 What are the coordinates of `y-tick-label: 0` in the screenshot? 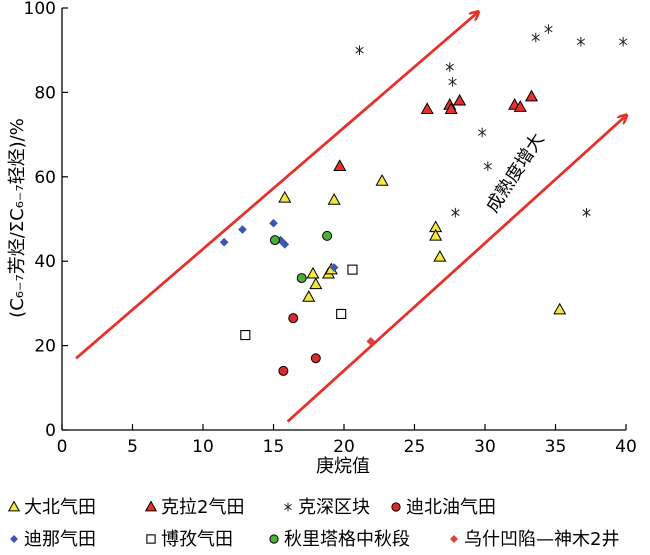 It's located at (50, 431).